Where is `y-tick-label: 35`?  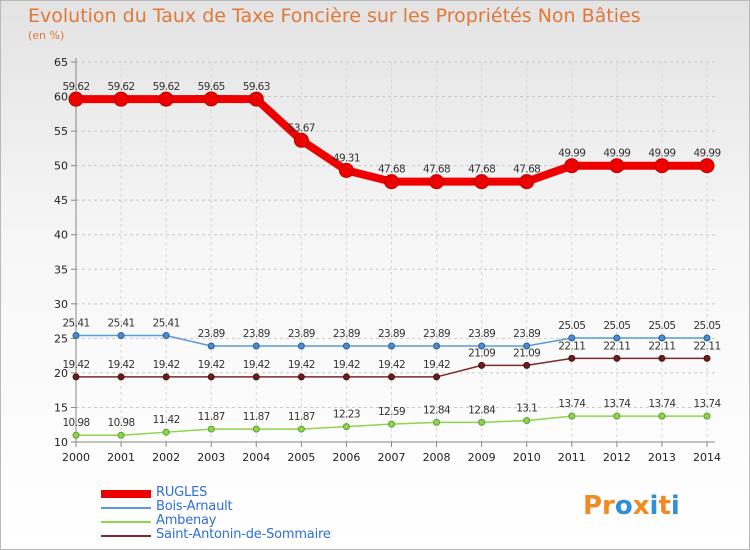
y-tick-label: 35 is located at coordinates (61, 269).